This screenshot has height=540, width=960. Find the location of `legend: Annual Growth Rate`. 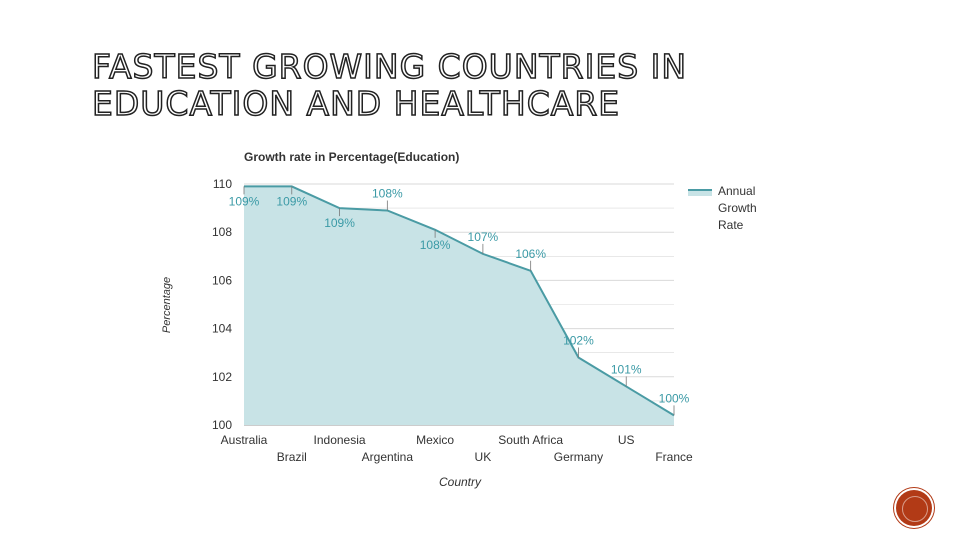

legend: Annual Growth Rate is located at coordinates (722, 208).